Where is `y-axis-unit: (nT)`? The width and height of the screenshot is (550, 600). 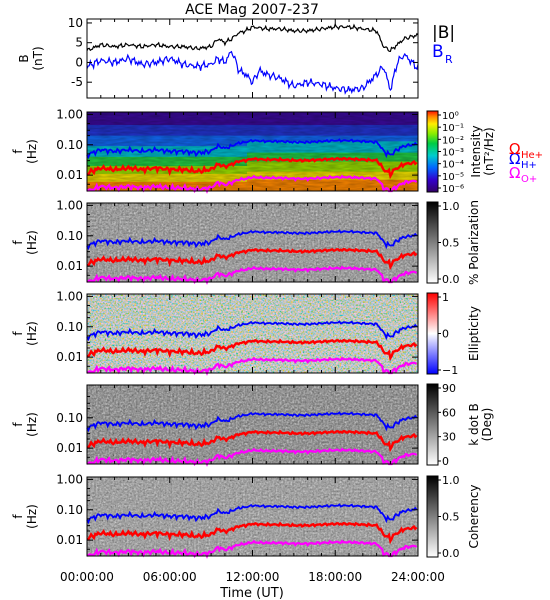 y-axis-unit: (nT) is located at coordinates (38, 58).